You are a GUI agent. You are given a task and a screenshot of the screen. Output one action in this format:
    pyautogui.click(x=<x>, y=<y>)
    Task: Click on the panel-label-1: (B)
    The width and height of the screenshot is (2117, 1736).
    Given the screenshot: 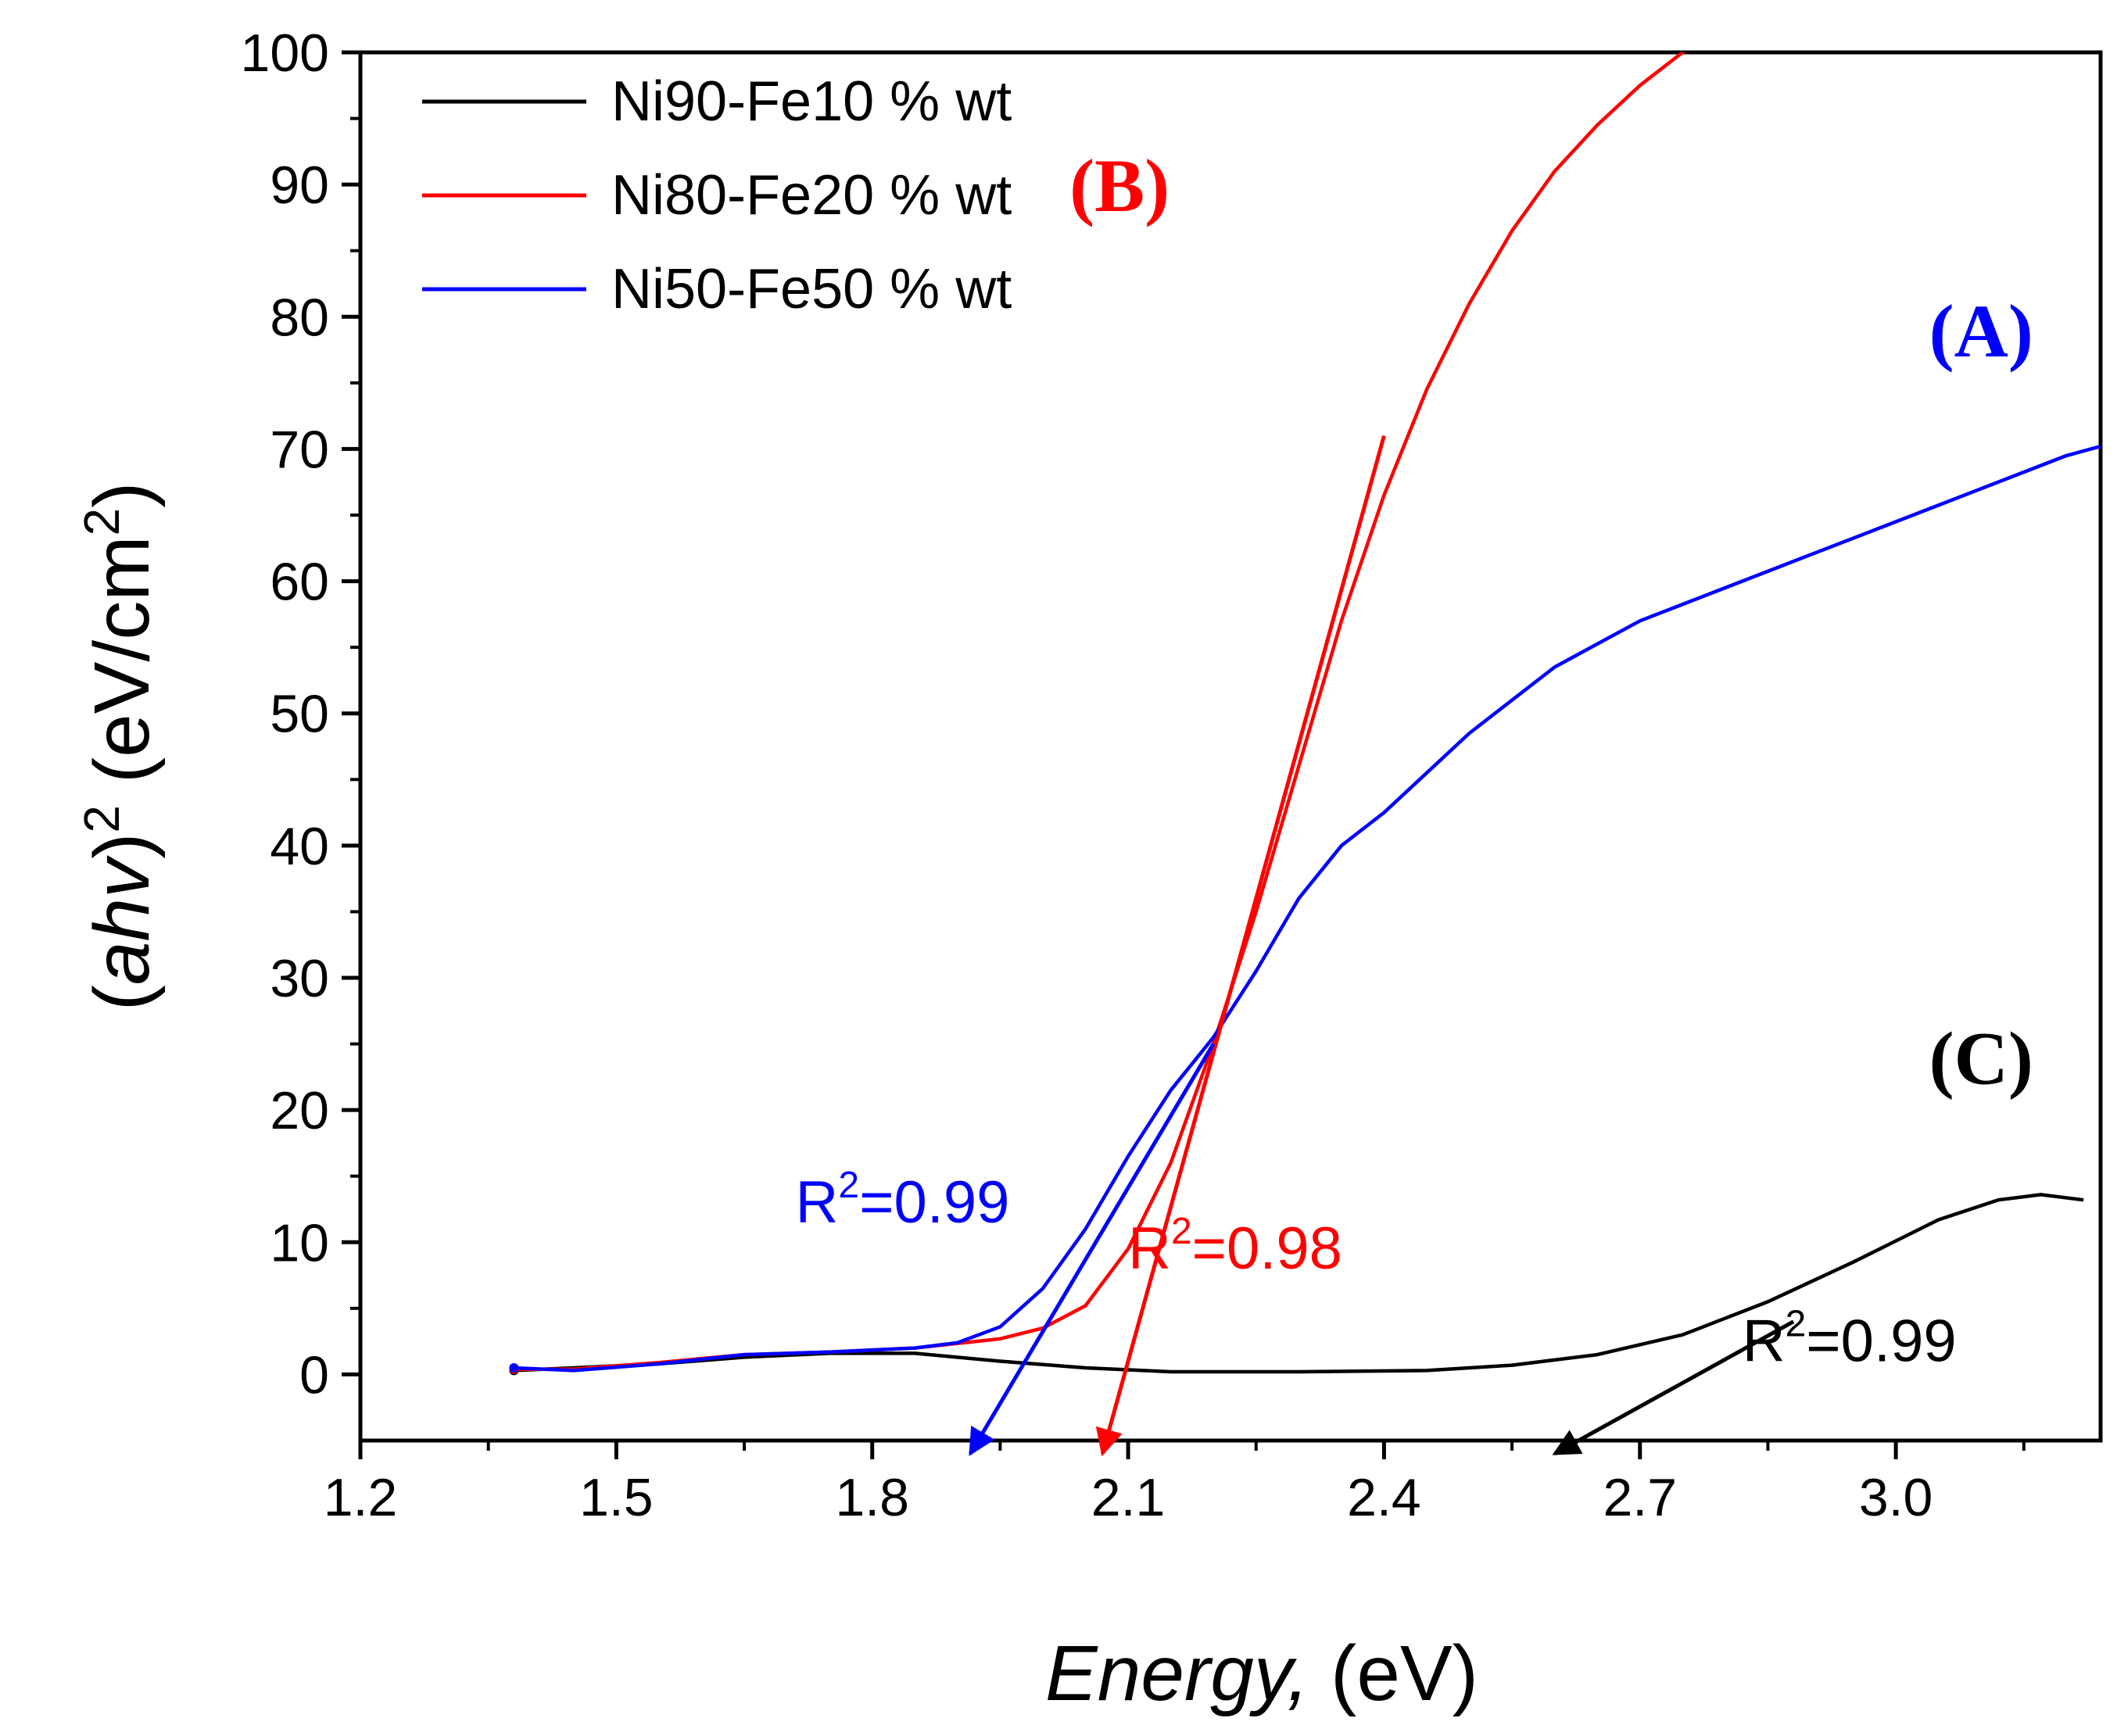 What is the action you would take?
    pyautogui.click(x=1119, y=186)
    